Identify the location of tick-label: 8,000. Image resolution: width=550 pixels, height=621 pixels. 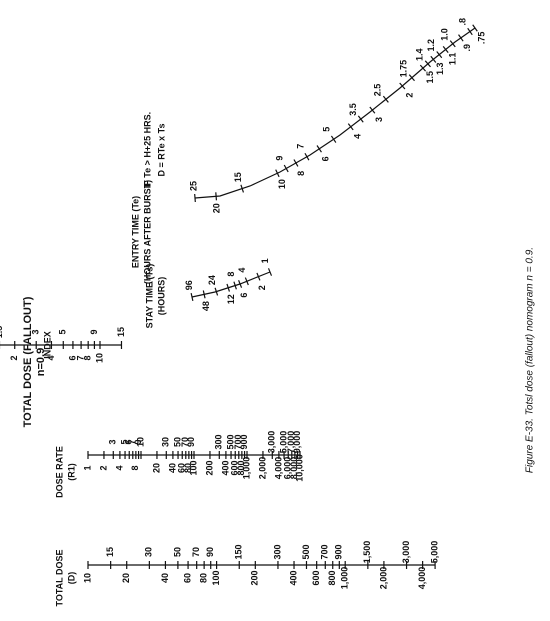
(294, 468).